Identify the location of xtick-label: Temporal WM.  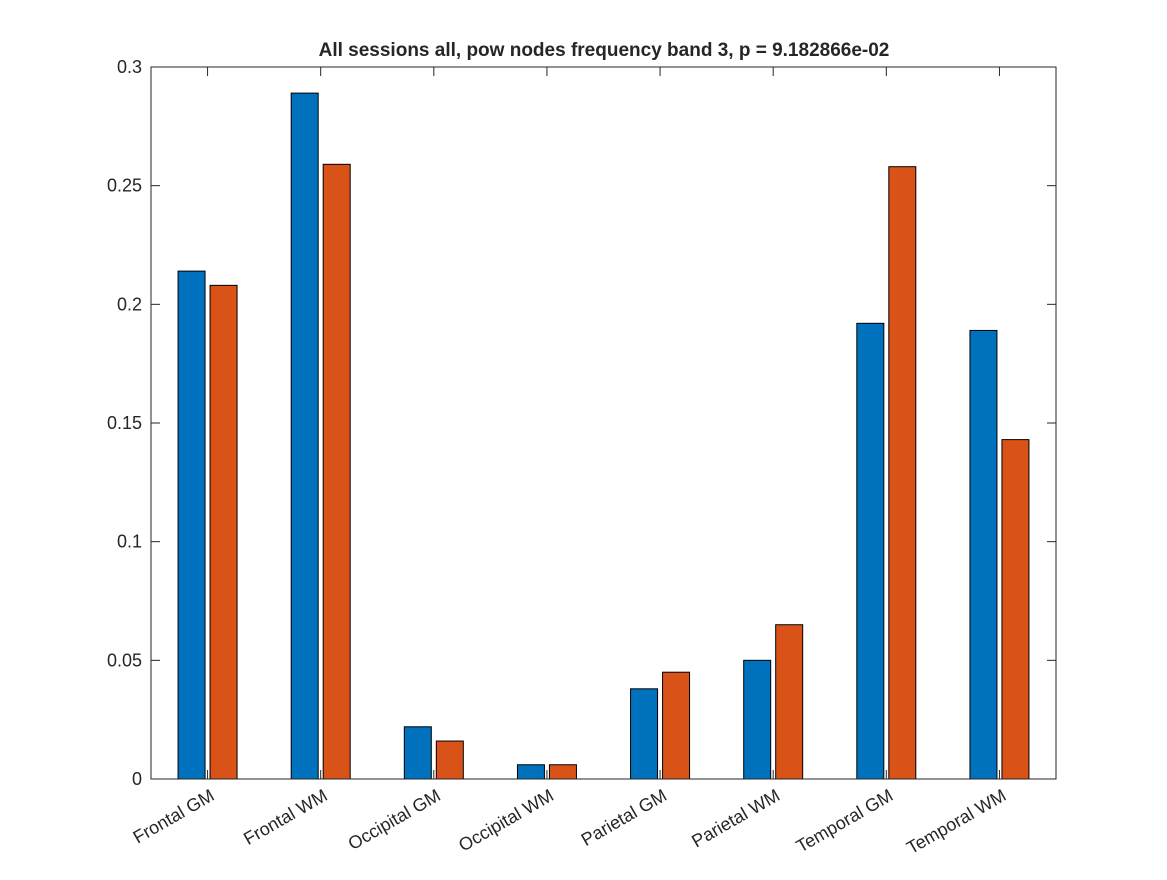
(956, 821).